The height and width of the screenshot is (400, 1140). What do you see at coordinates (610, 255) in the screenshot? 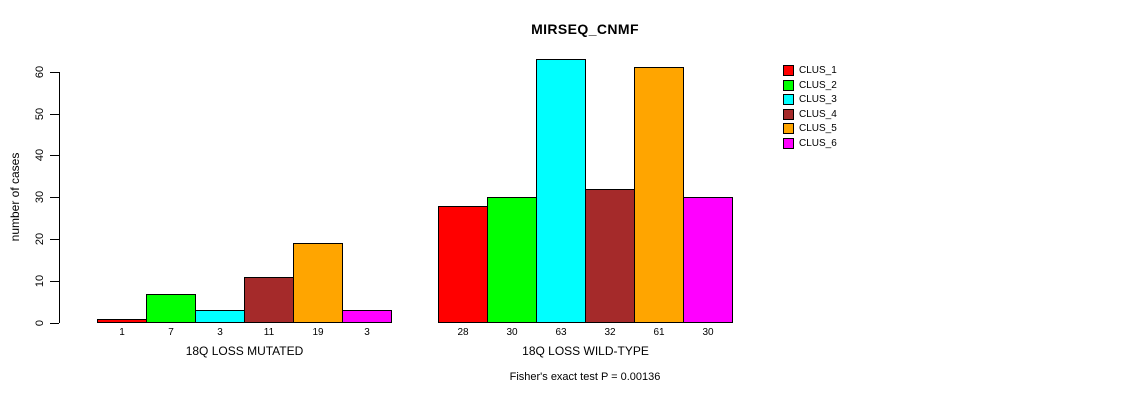
I see `bar-clus_4-group2` at bounding box center [610, 255].